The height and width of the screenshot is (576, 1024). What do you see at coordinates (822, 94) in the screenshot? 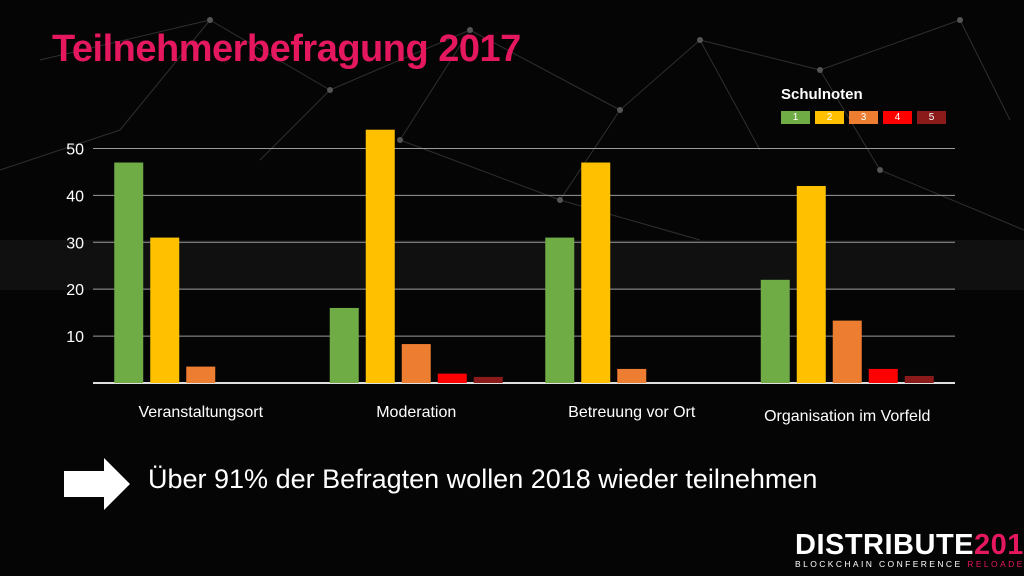
I see `legend-title: Schulnoten` at bounding box center [822, 94].